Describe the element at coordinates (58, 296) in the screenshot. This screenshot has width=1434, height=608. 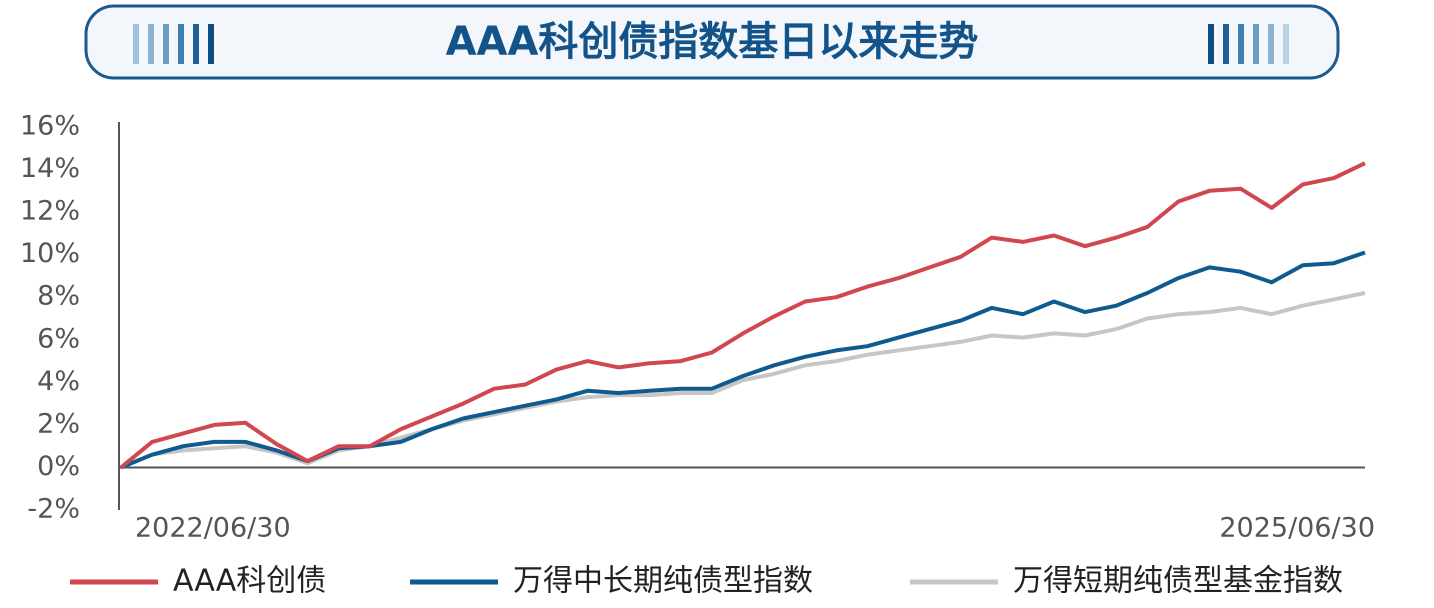
I see `y-tick-label: 8%` at that location.